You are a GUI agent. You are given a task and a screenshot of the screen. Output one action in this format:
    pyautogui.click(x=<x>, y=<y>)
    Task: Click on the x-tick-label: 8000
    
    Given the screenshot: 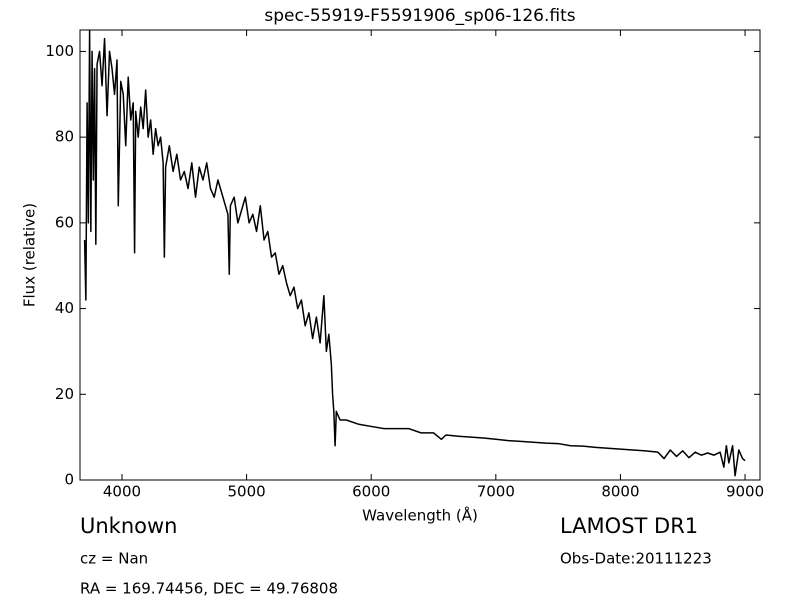 What is the action you would take?
    pyautogui.click(x=620, y=492)
    